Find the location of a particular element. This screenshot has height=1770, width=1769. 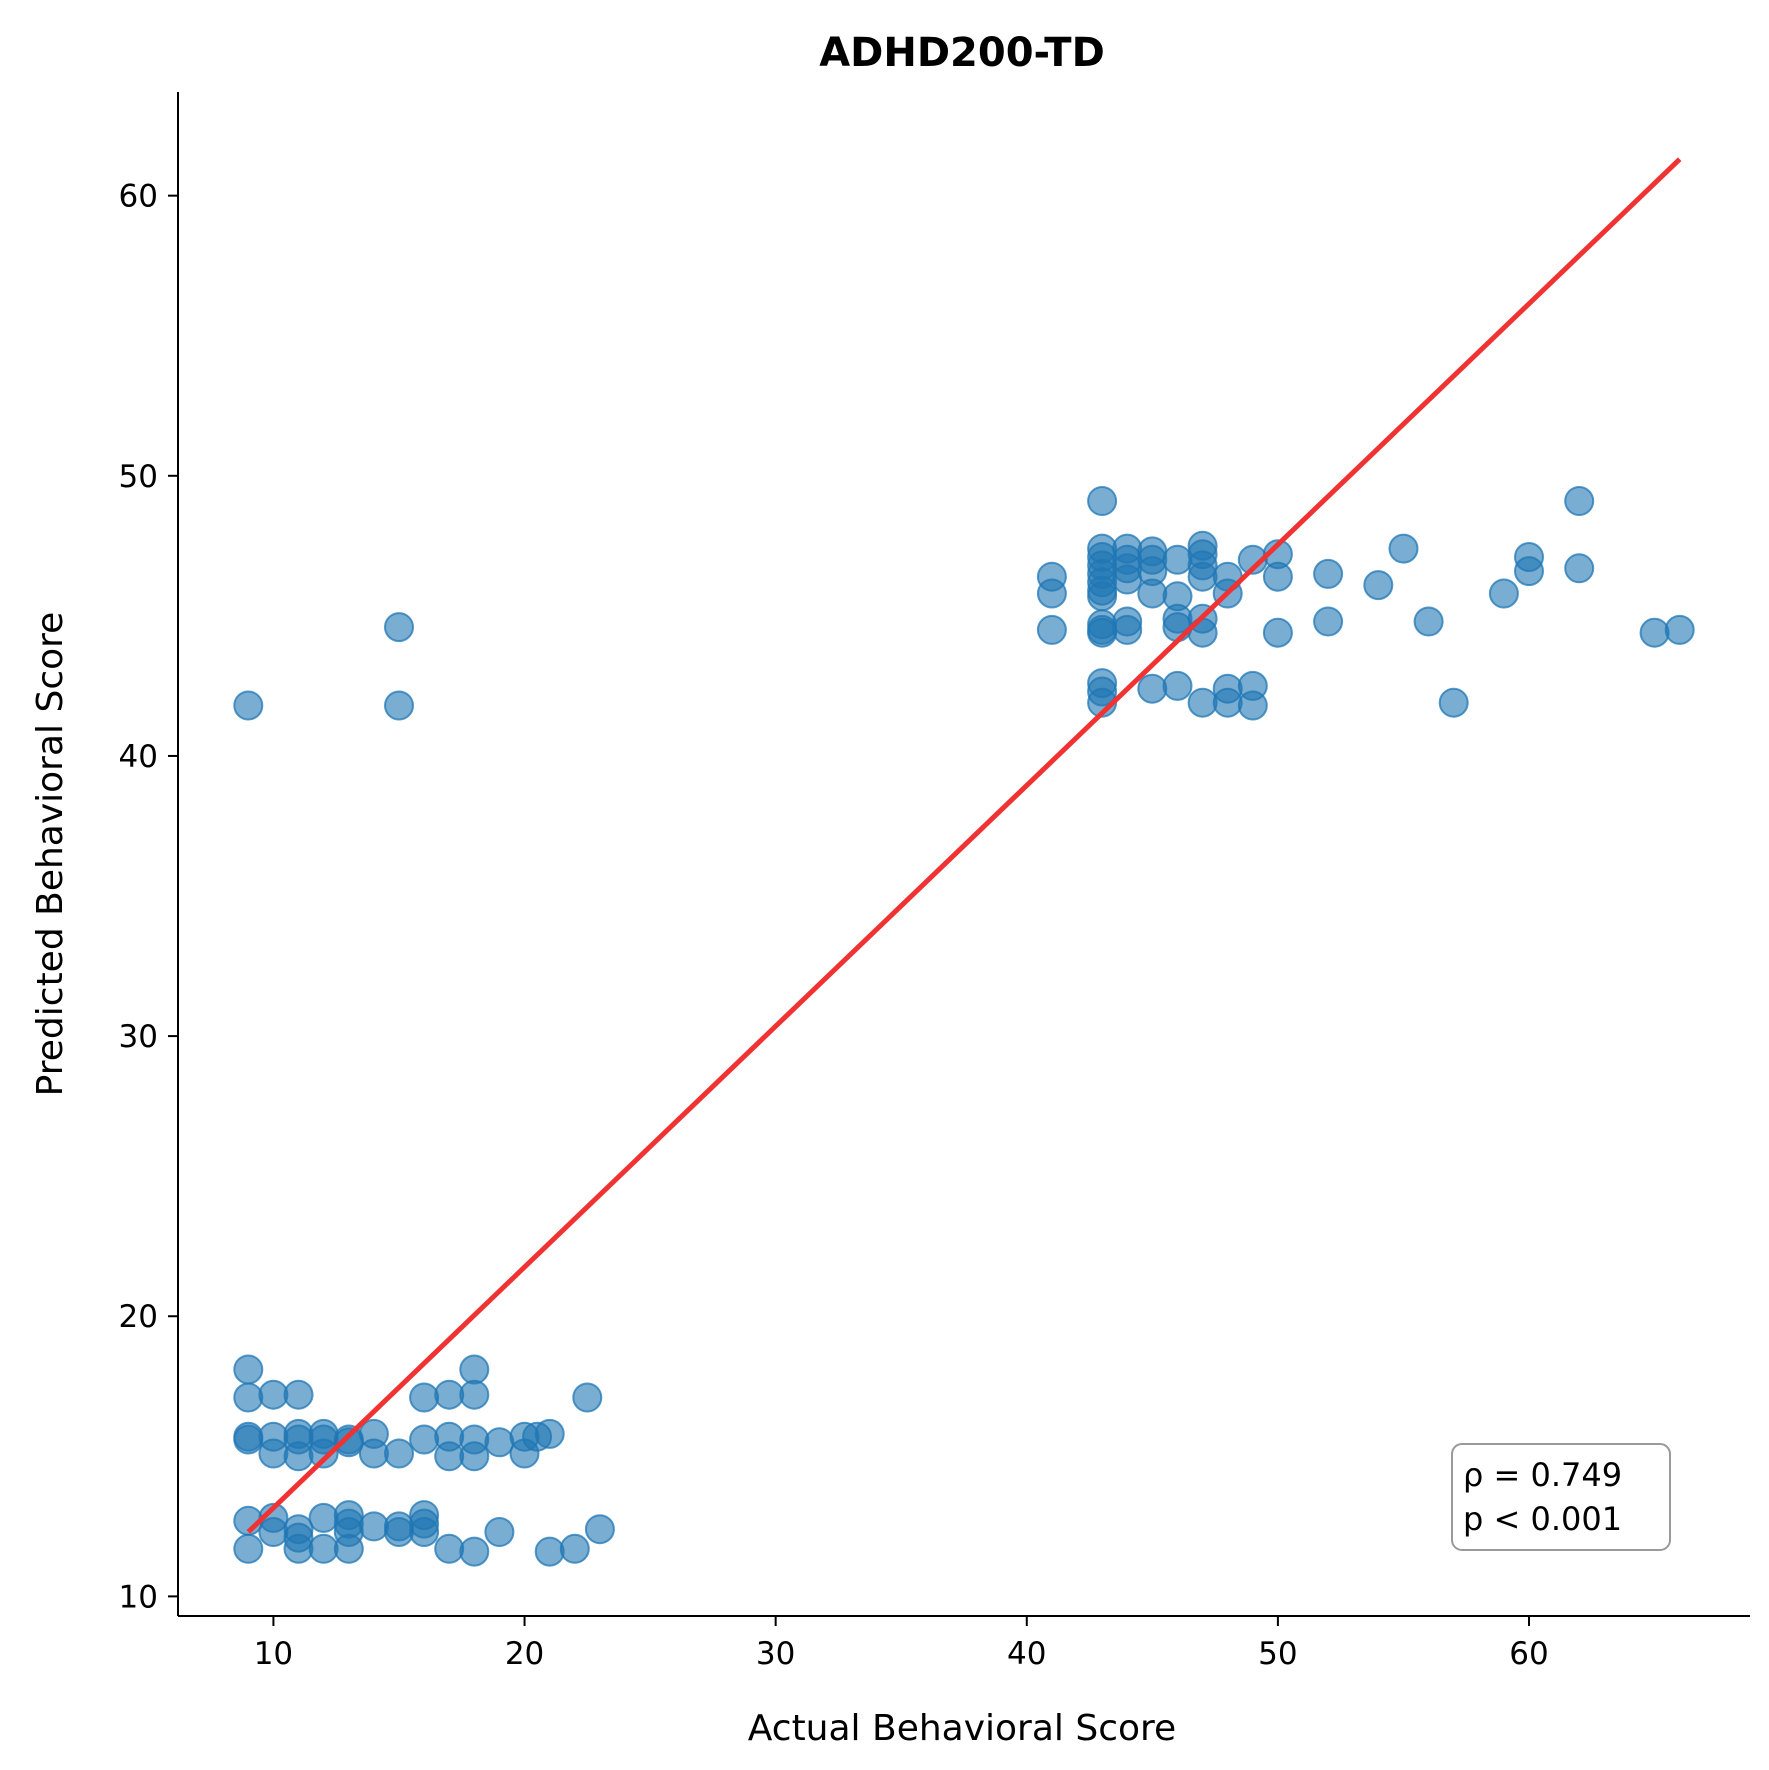

x-tick-label: 40 is located at coordinates (1026, 1654).